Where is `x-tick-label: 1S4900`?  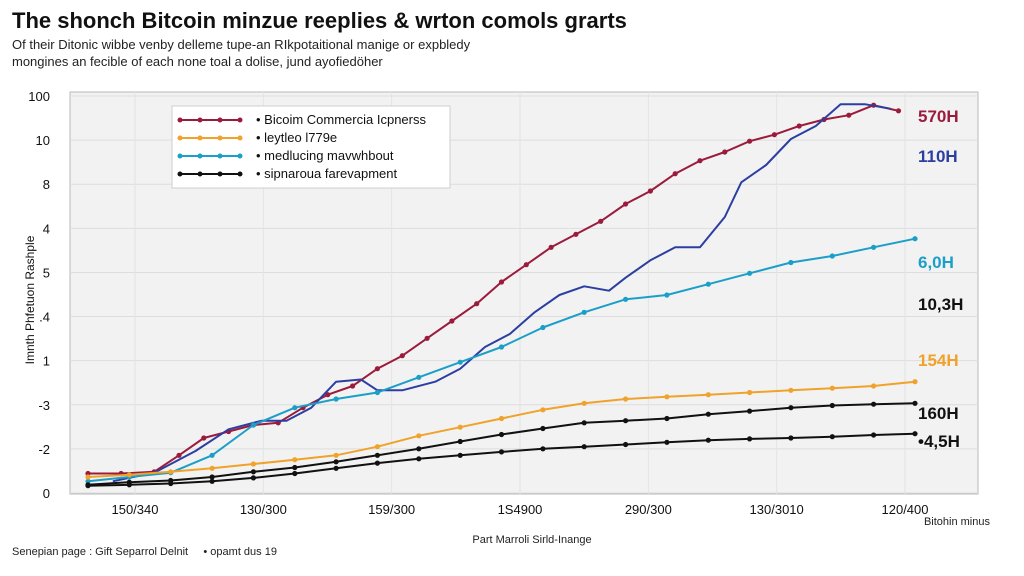
x-tick-label: 1S4900 is located at coordinates (520, 509).